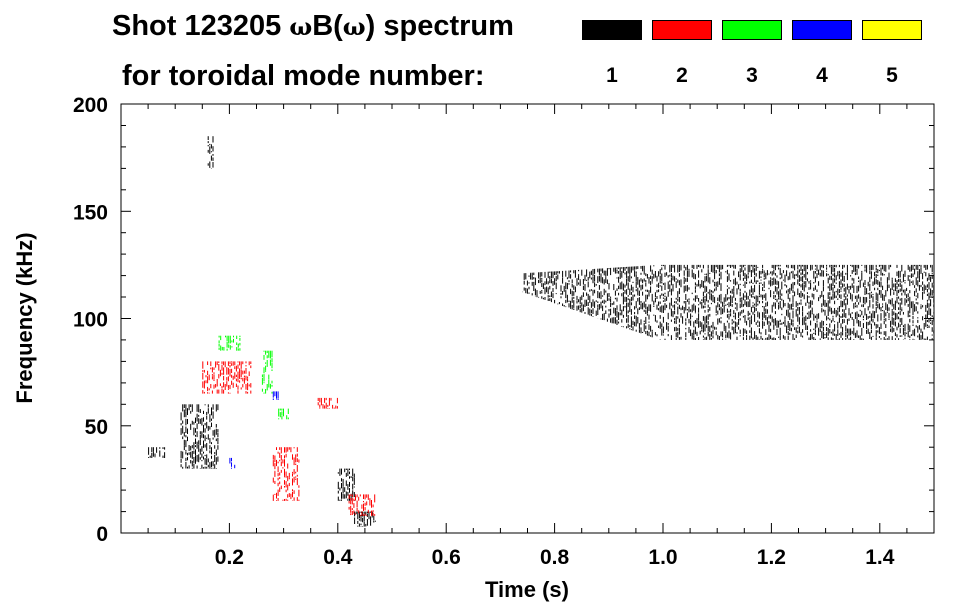 This screenshot has width=963, height=615. I want to click on legend-label-mode-2: 2, so click(682, 75).